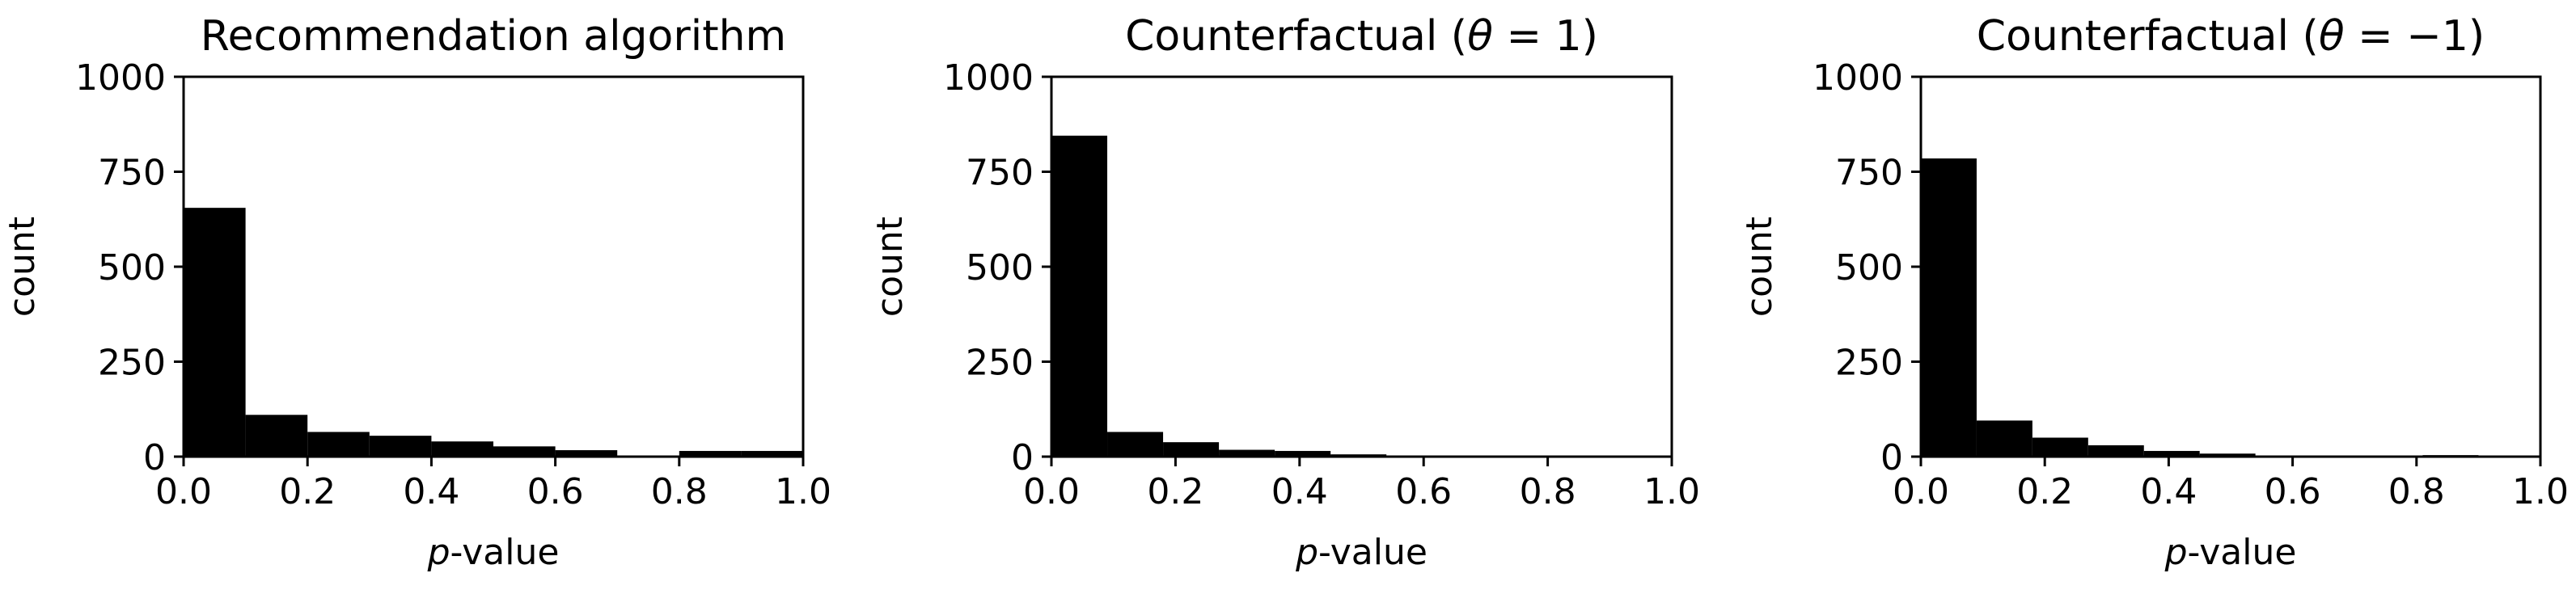 The image size is (2576, 590). Describe the element at coordinates (493, 37) in the screenshot. I see `chart-title: Recommendation algorithm` at that location.